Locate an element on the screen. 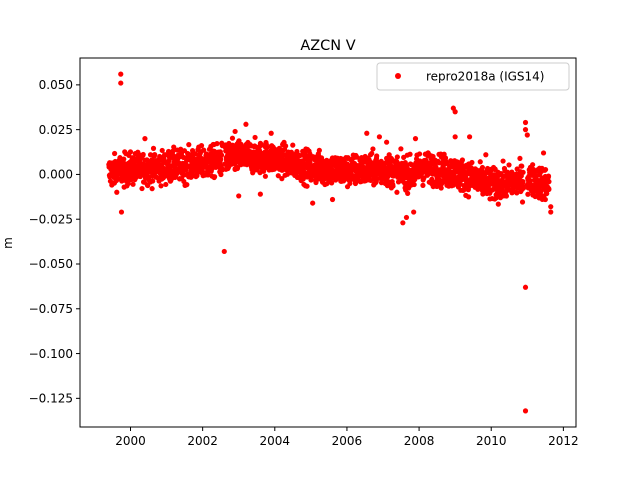 This screenshot has width=640, height=484. legend: repro2018a (IGS14) is located at coordinates (473, 76).